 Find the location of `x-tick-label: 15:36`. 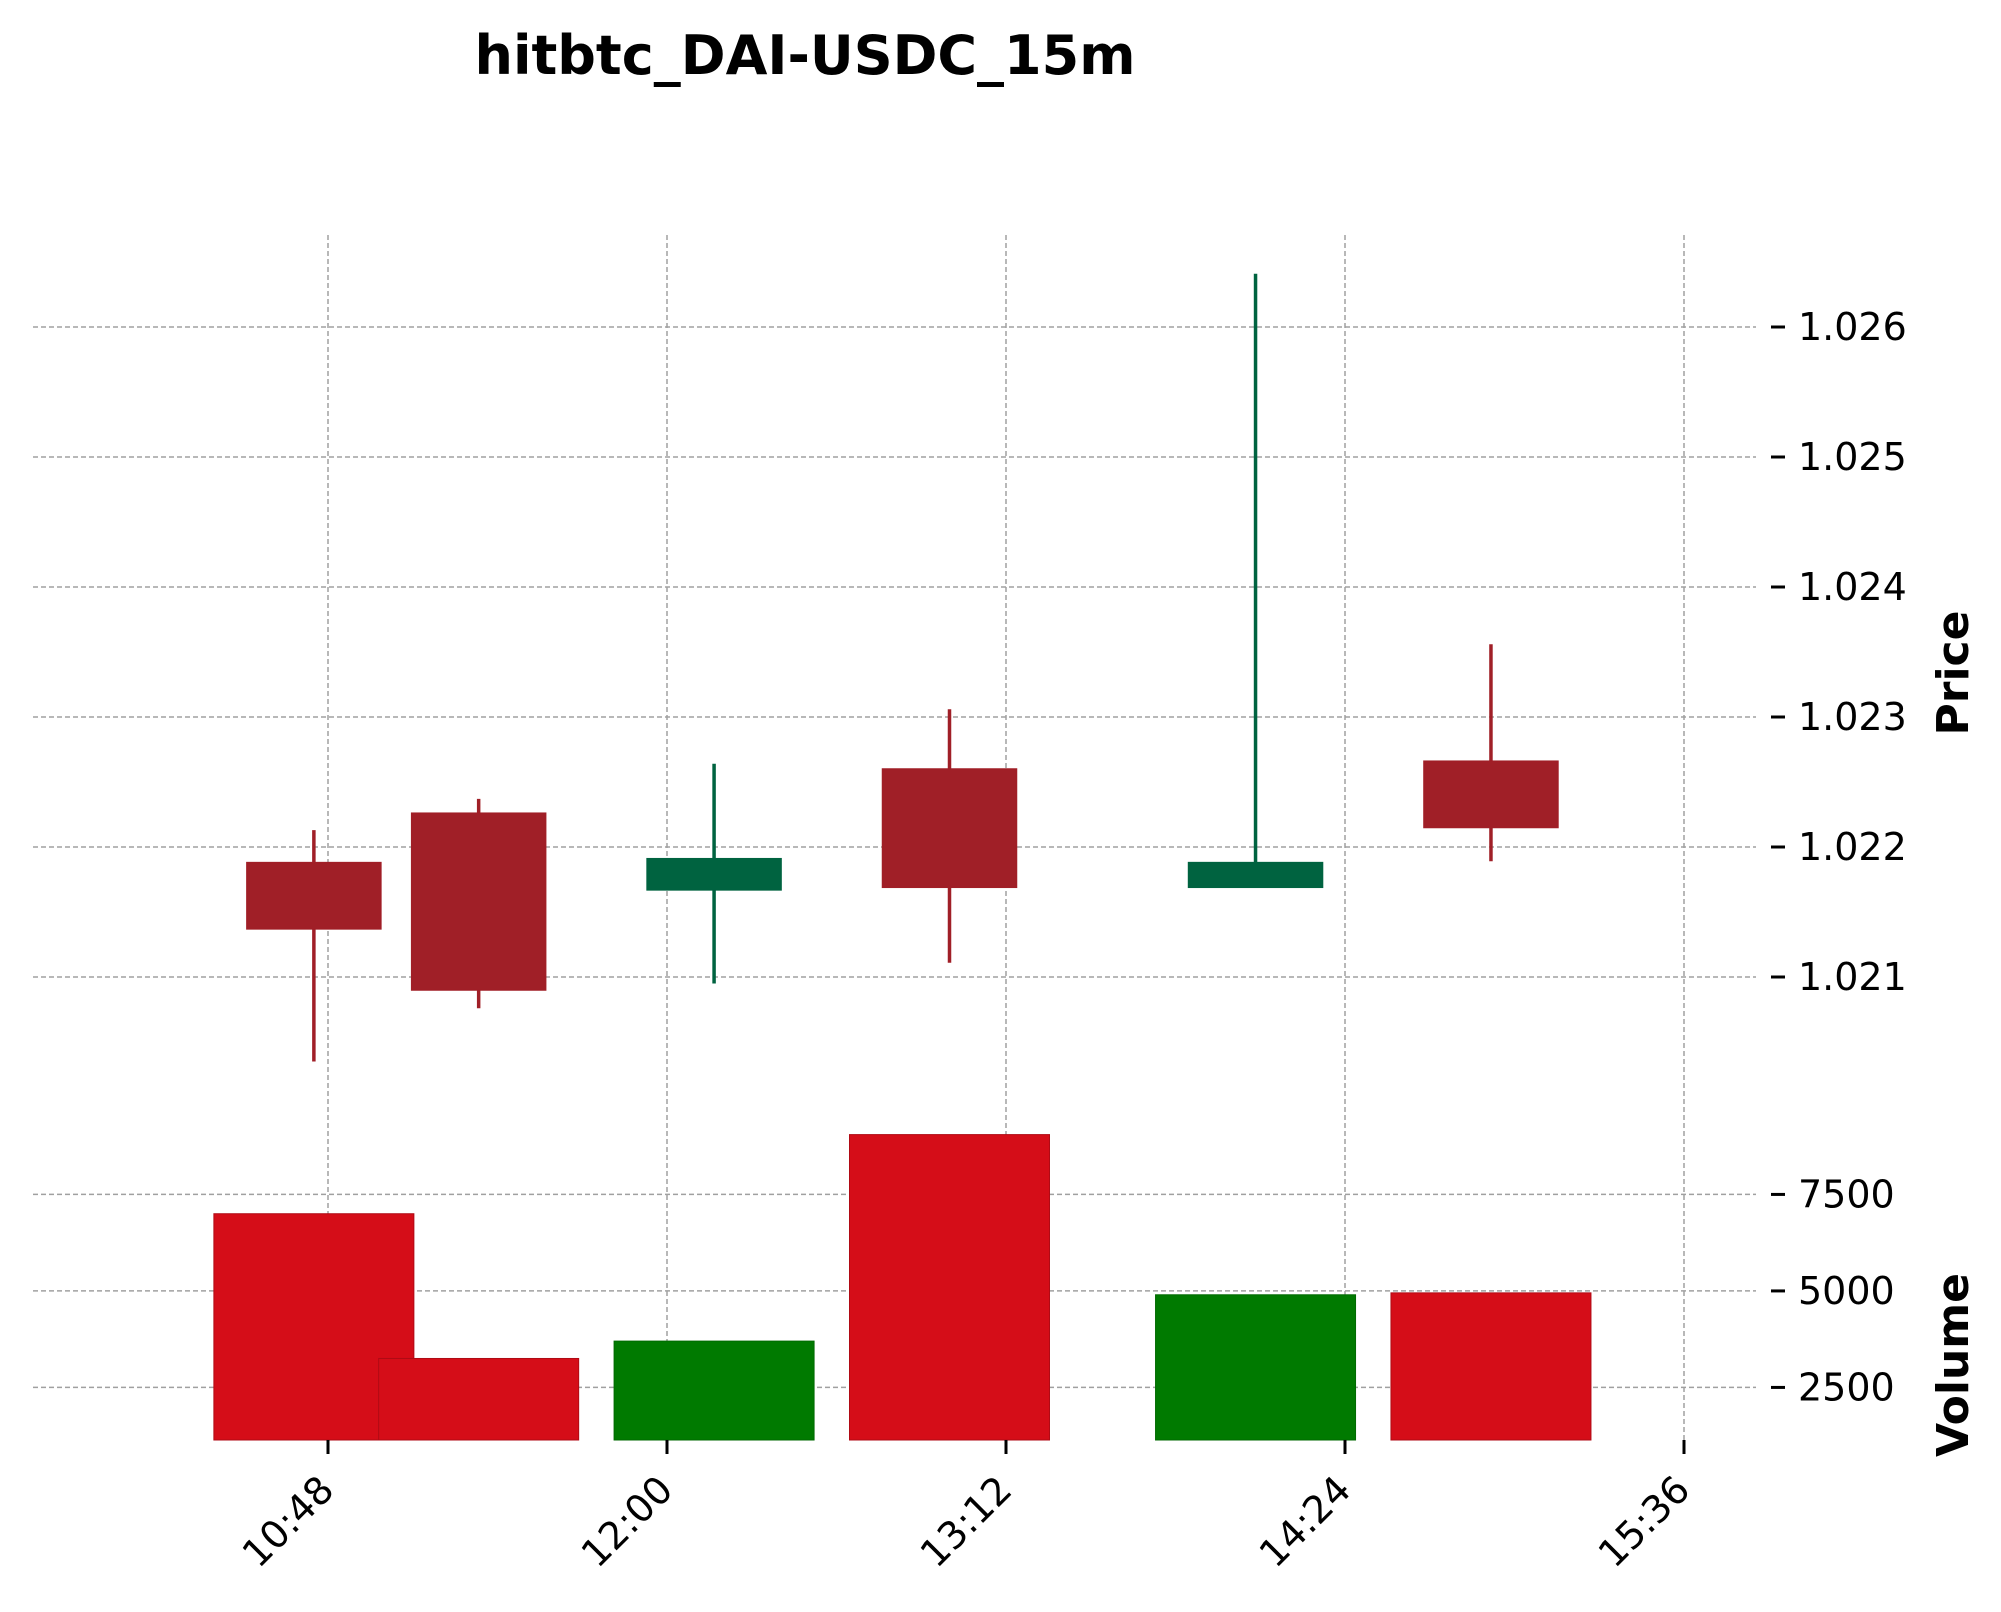

x-tick-label: 15:36 is located at coordinates (1644, 1521).